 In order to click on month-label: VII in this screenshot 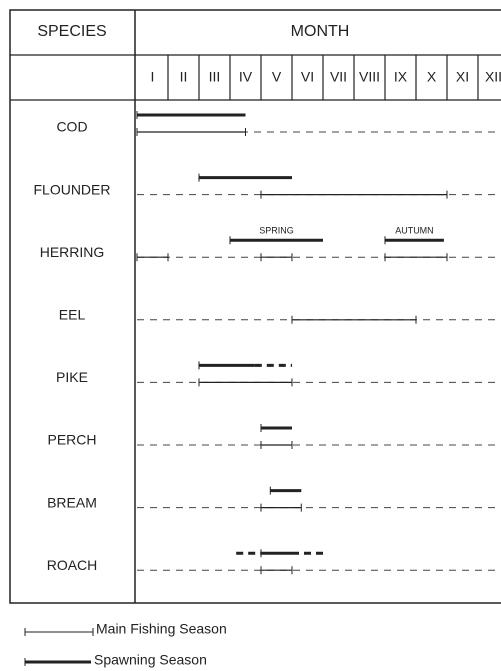, I will do `click(338, 77)`.